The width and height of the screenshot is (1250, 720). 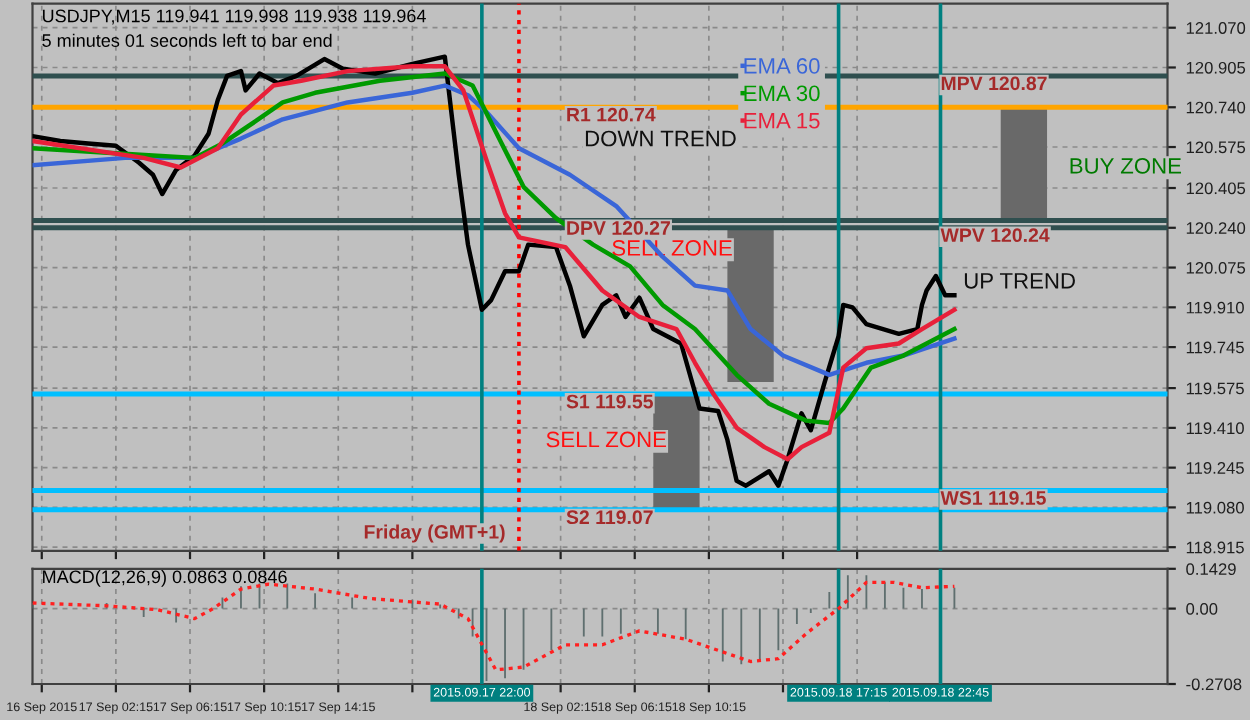 I want to click on annotation: UP TREND, so click(x=1019, y=281).